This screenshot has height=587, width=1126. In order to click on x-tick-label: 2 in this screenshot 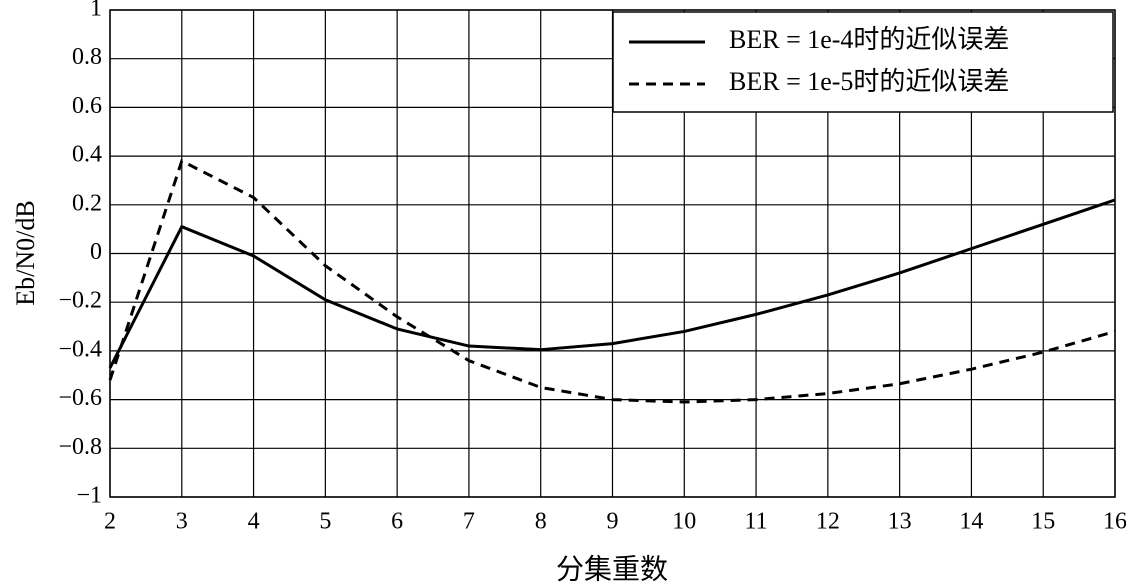, I will do `click(110, 522)`.